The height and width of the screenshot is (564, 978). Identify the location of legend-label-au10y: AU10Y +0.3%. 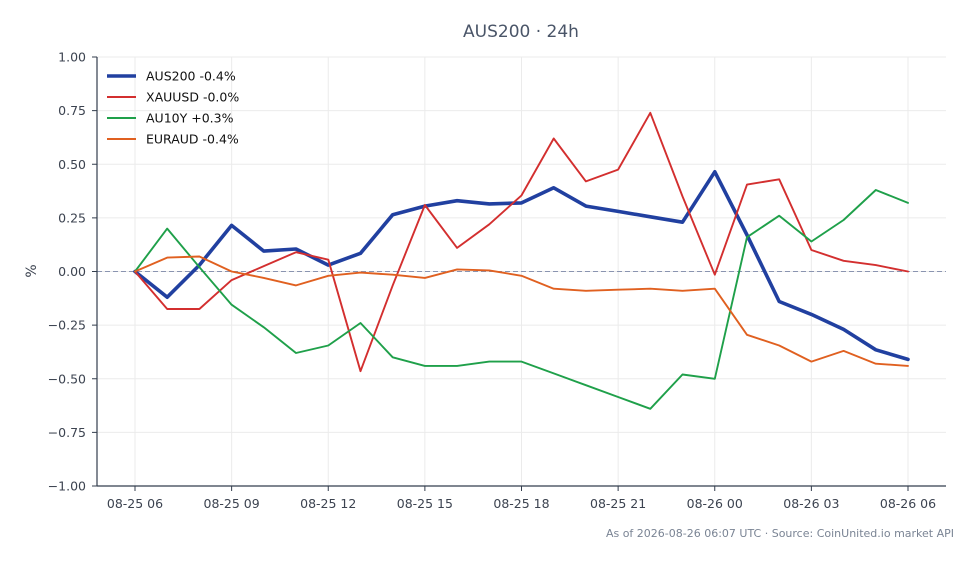
(190, 118).